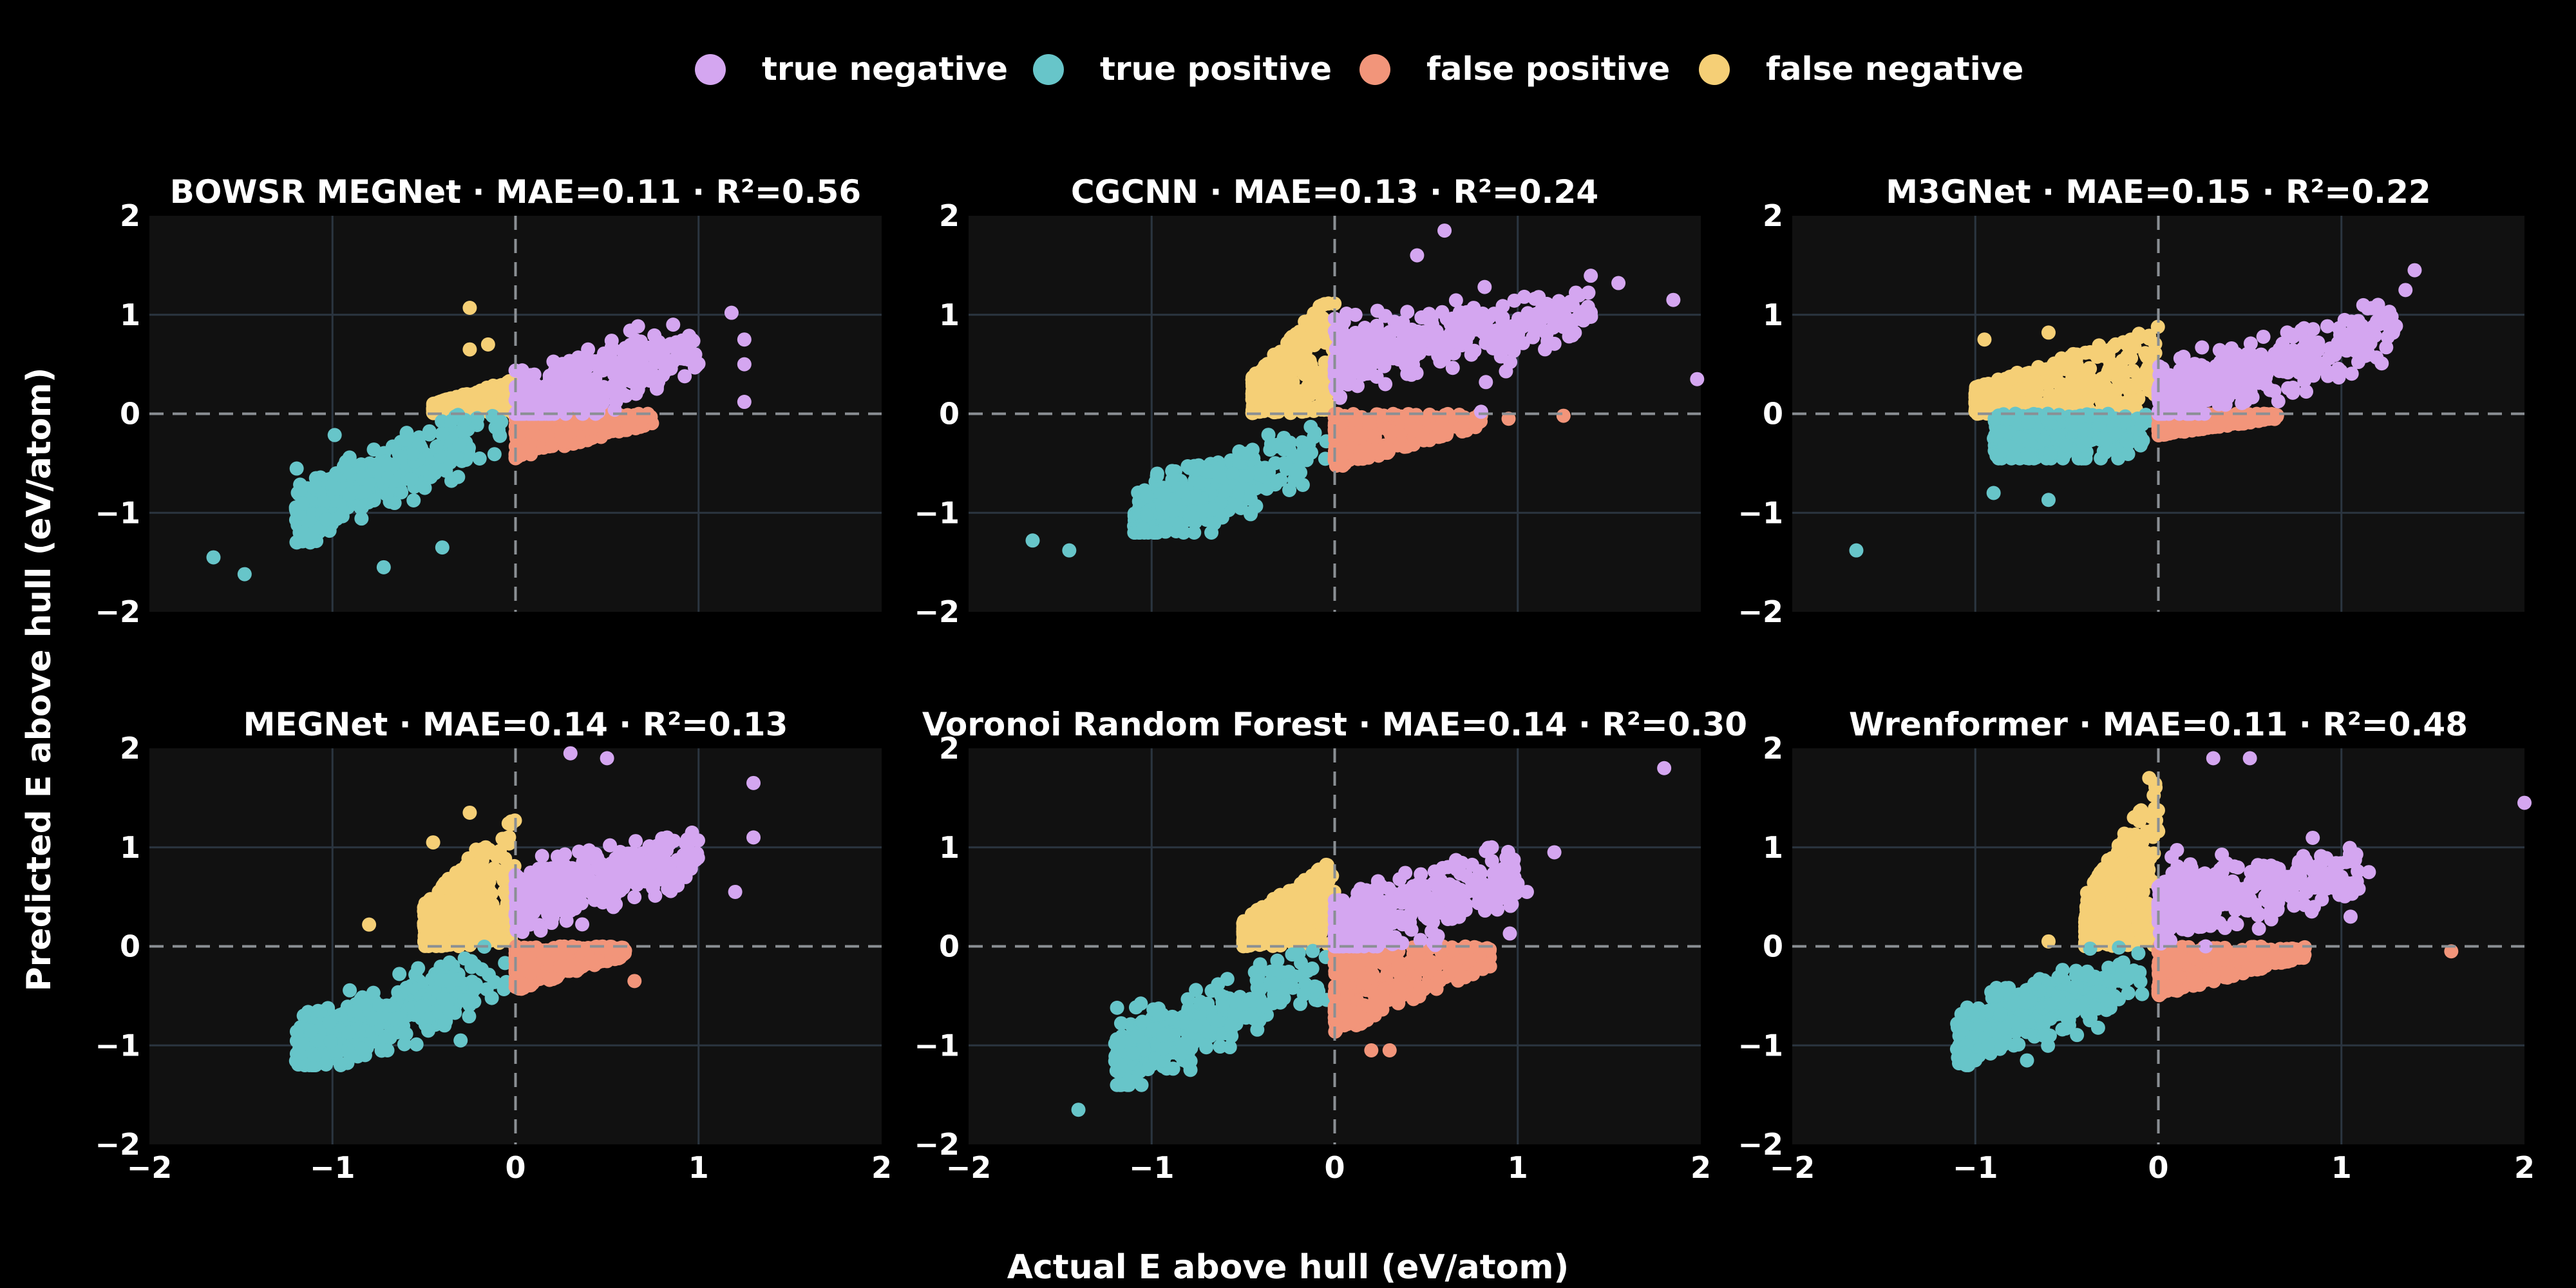 The height and width of the screenshot is (1288, 2576). I want to click on legend-label-2: false positive, so click(1548, 69).